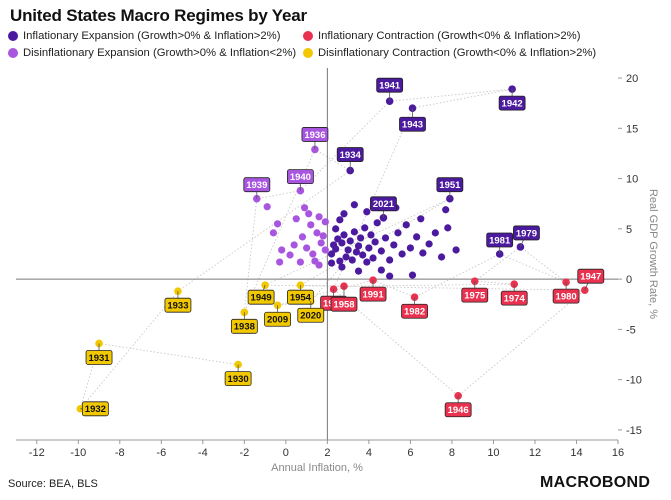 The width and height of the screenshot is (671, 500). I want to click on year-label-1974: 1974, so click(515, 299).